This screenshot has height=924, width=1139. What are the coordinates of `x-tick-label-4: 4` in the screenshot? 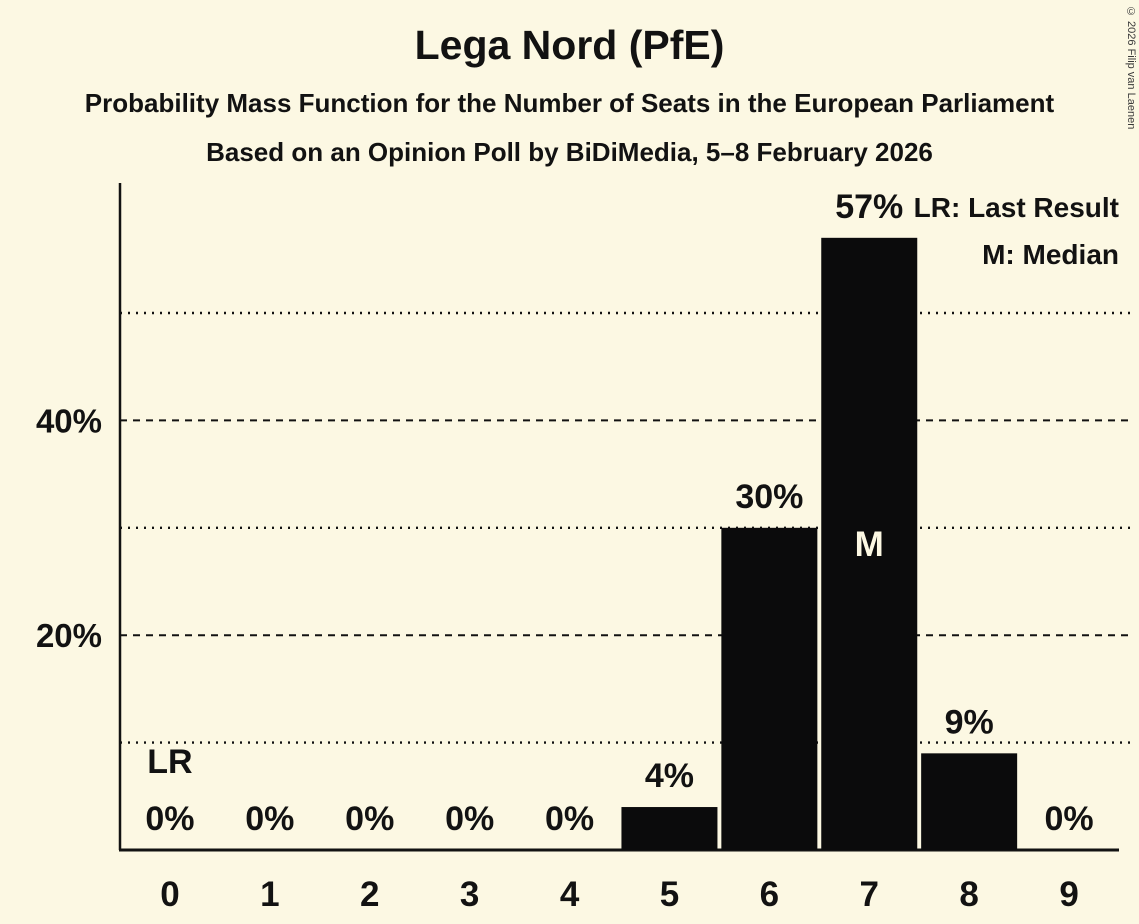 It's located at (570, 894).